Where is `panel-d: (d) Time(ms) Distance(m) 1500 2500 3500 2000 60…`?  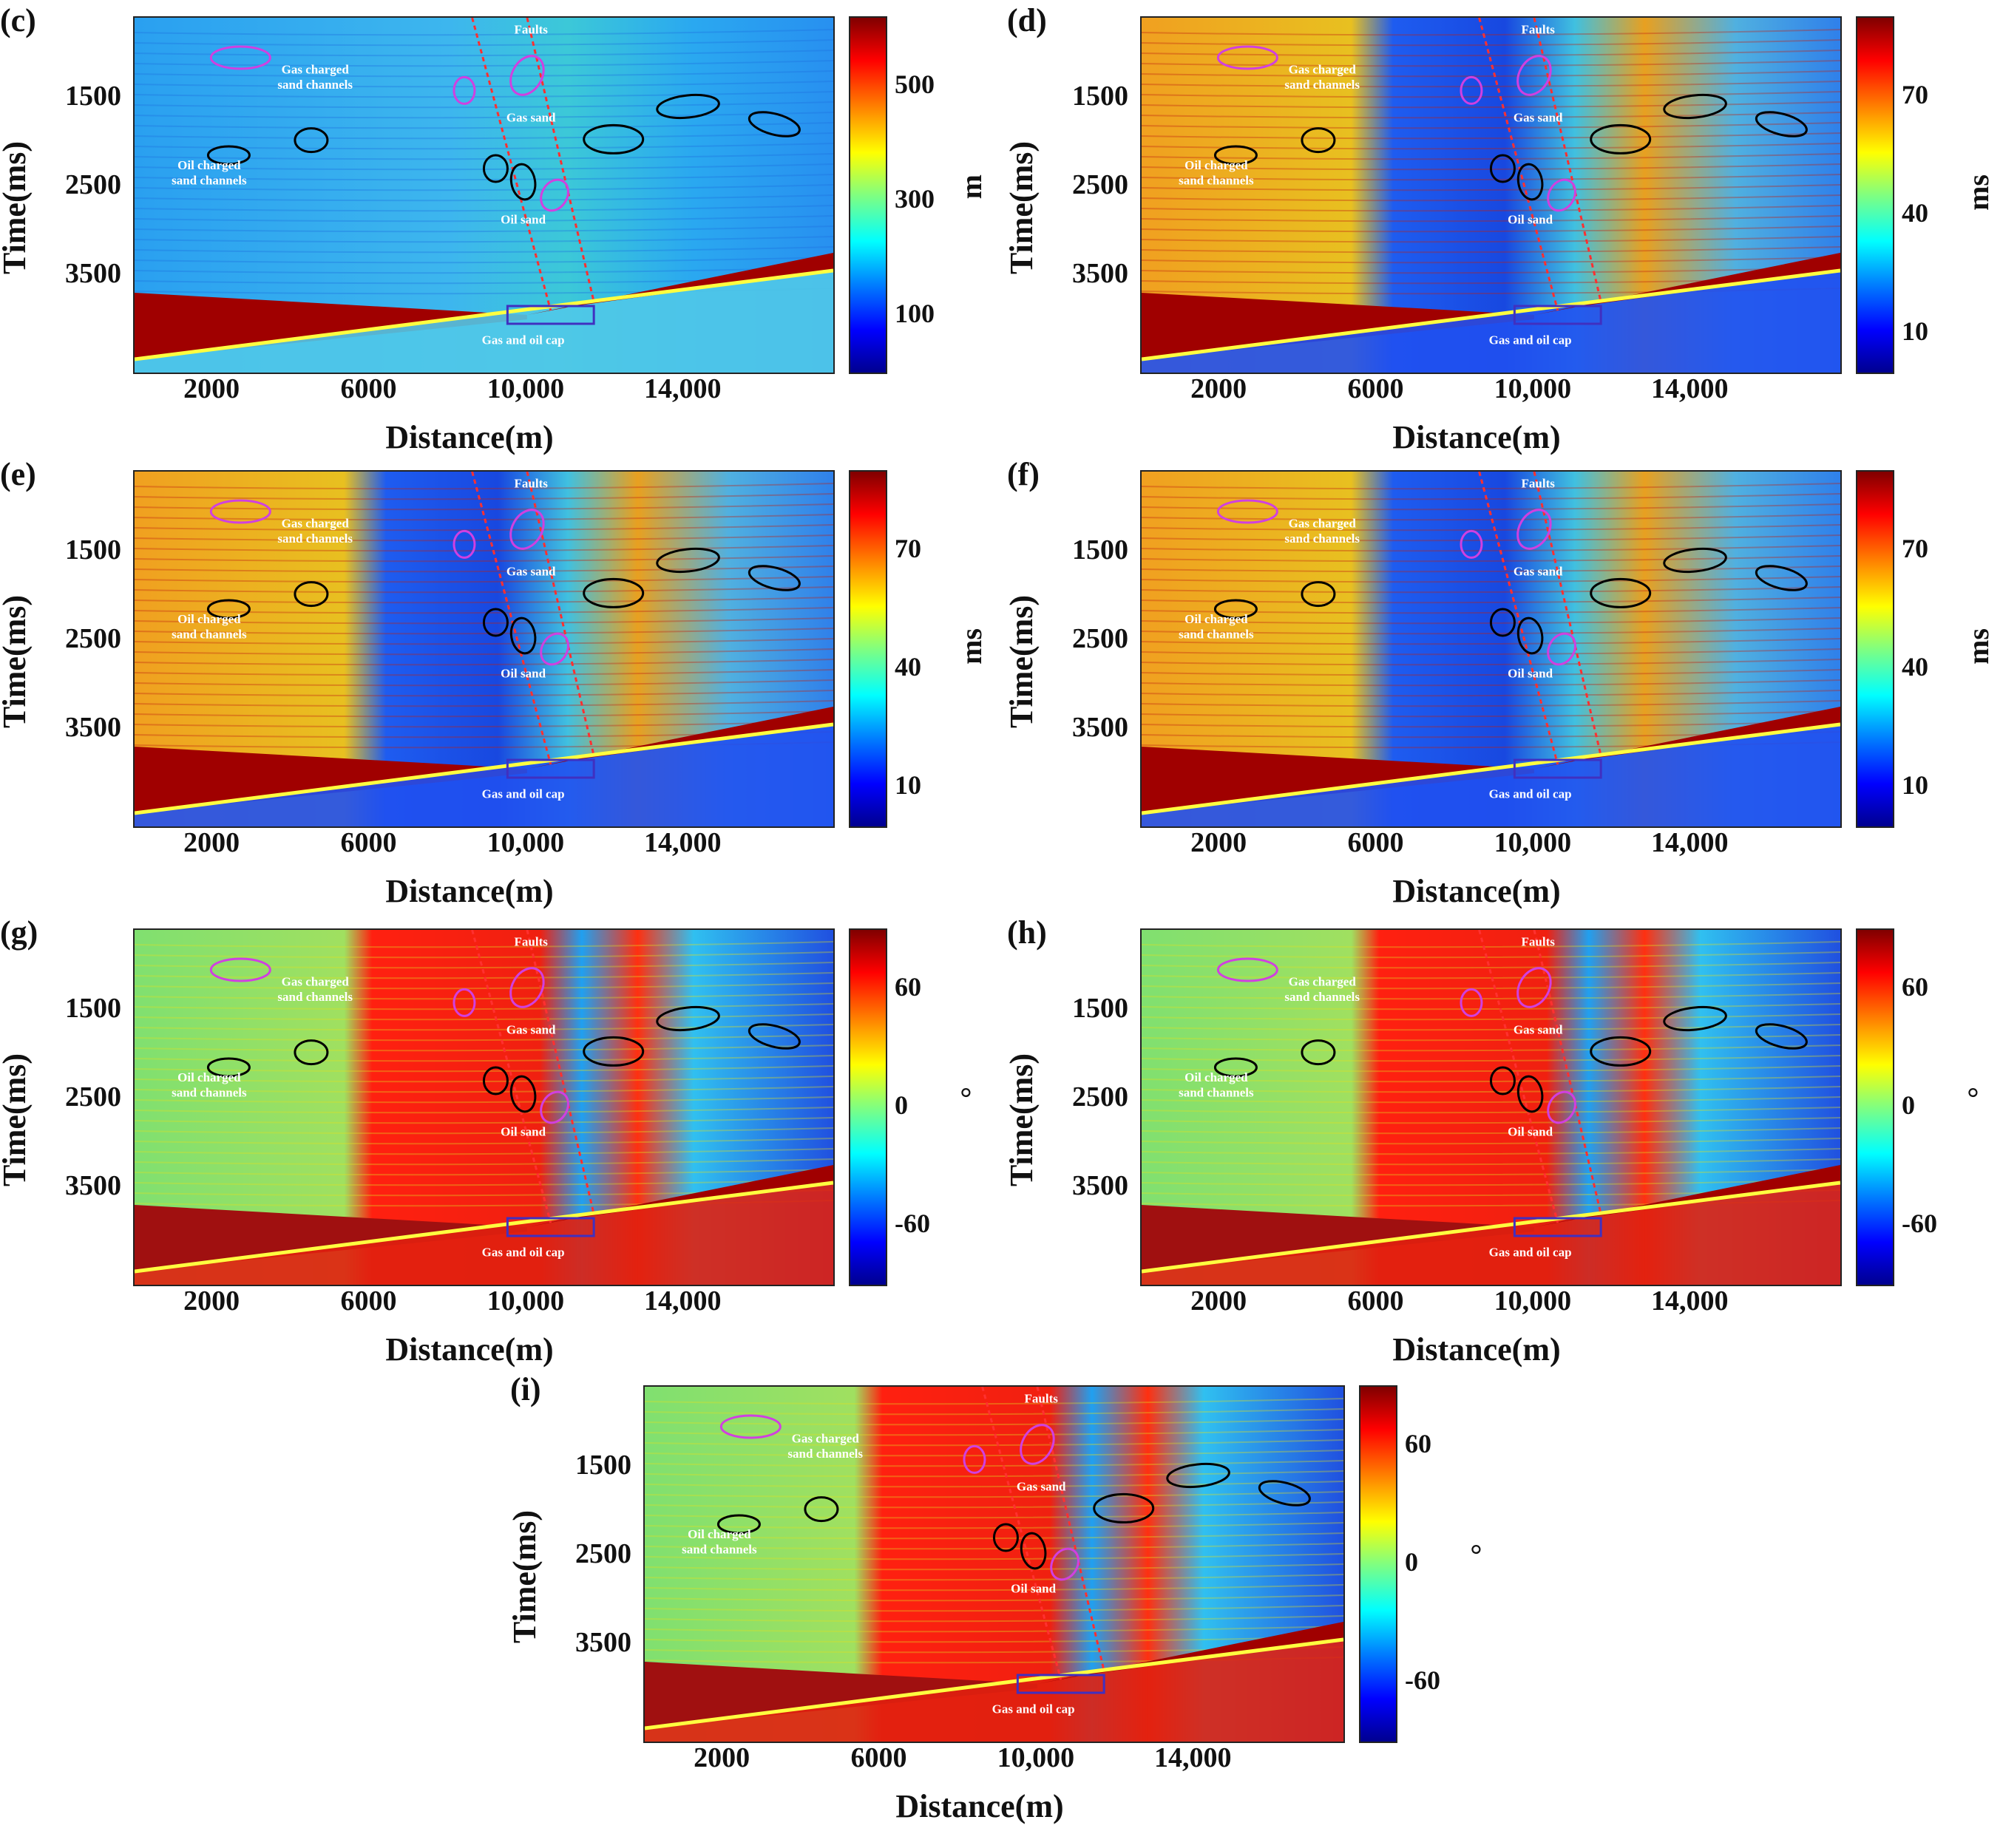 panel-d: (d) Time(ms) Distance(m) 1500 2500 3500 2000 60… is located at coordinates (1500, 232).